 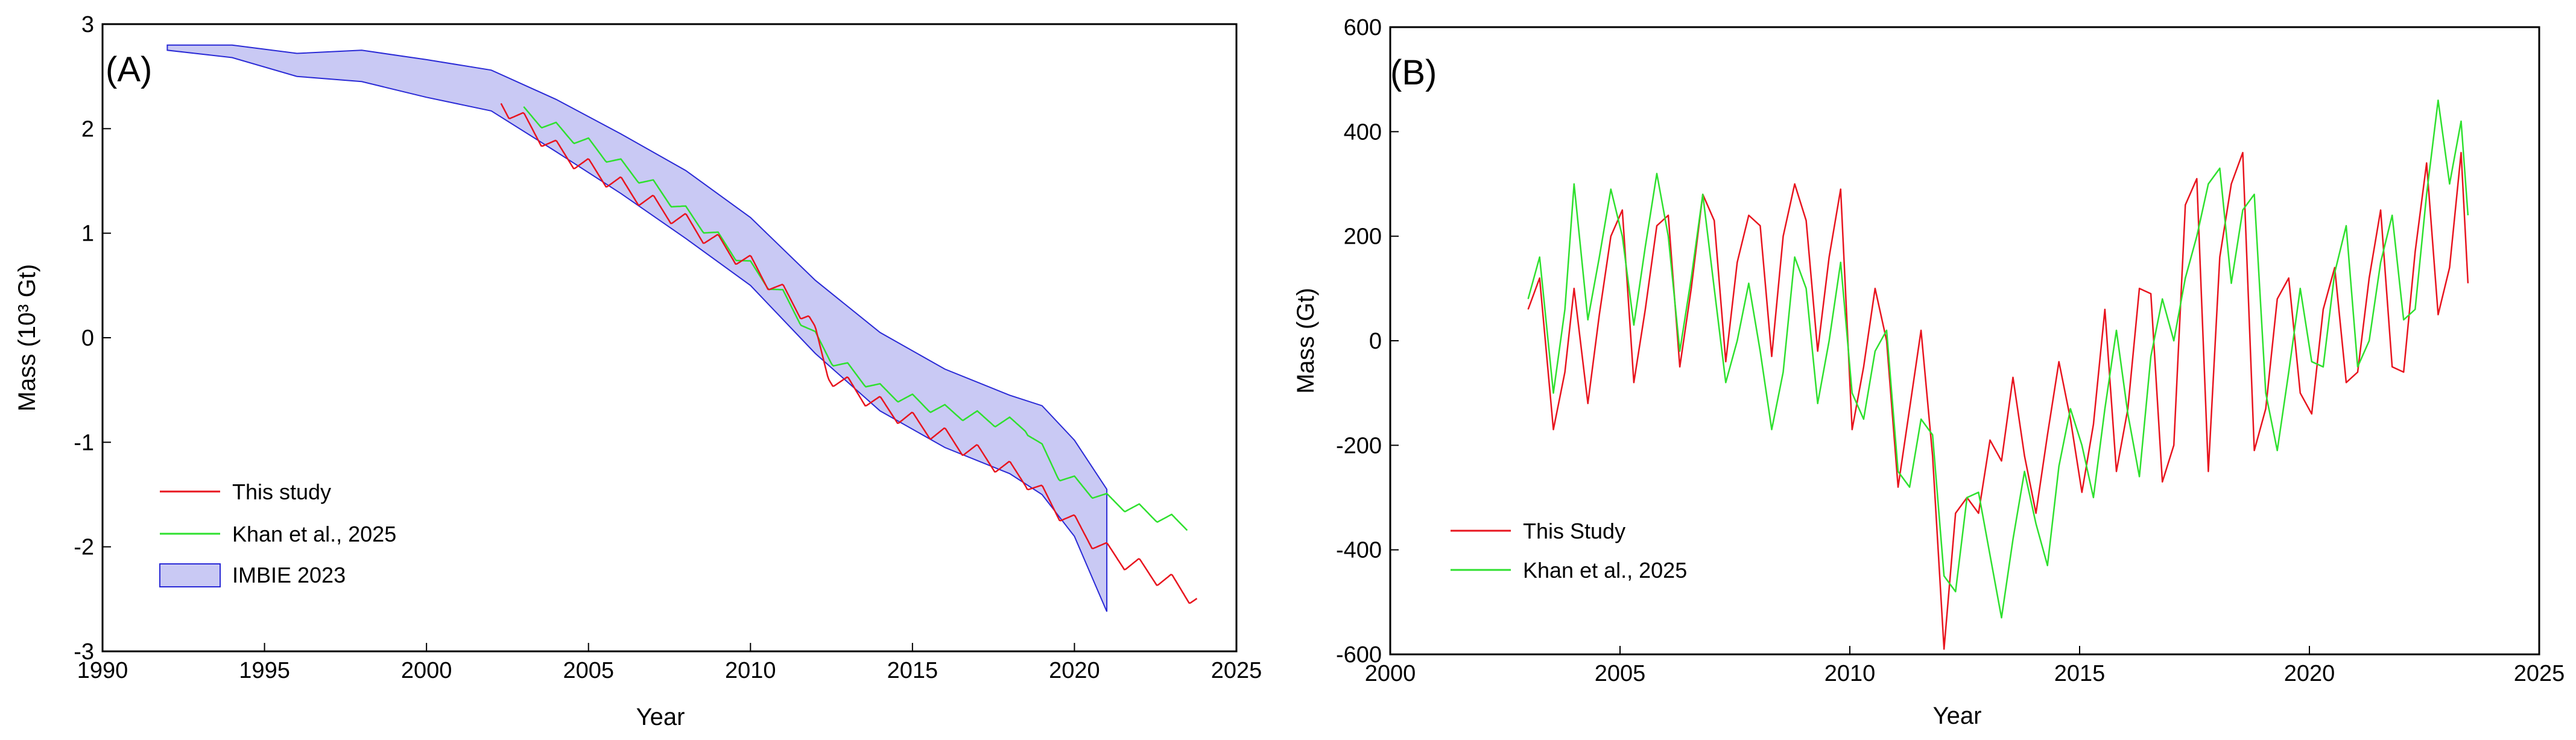 I want to click on chart-a-y-tick-label: 1, so click(x=87, y=234).